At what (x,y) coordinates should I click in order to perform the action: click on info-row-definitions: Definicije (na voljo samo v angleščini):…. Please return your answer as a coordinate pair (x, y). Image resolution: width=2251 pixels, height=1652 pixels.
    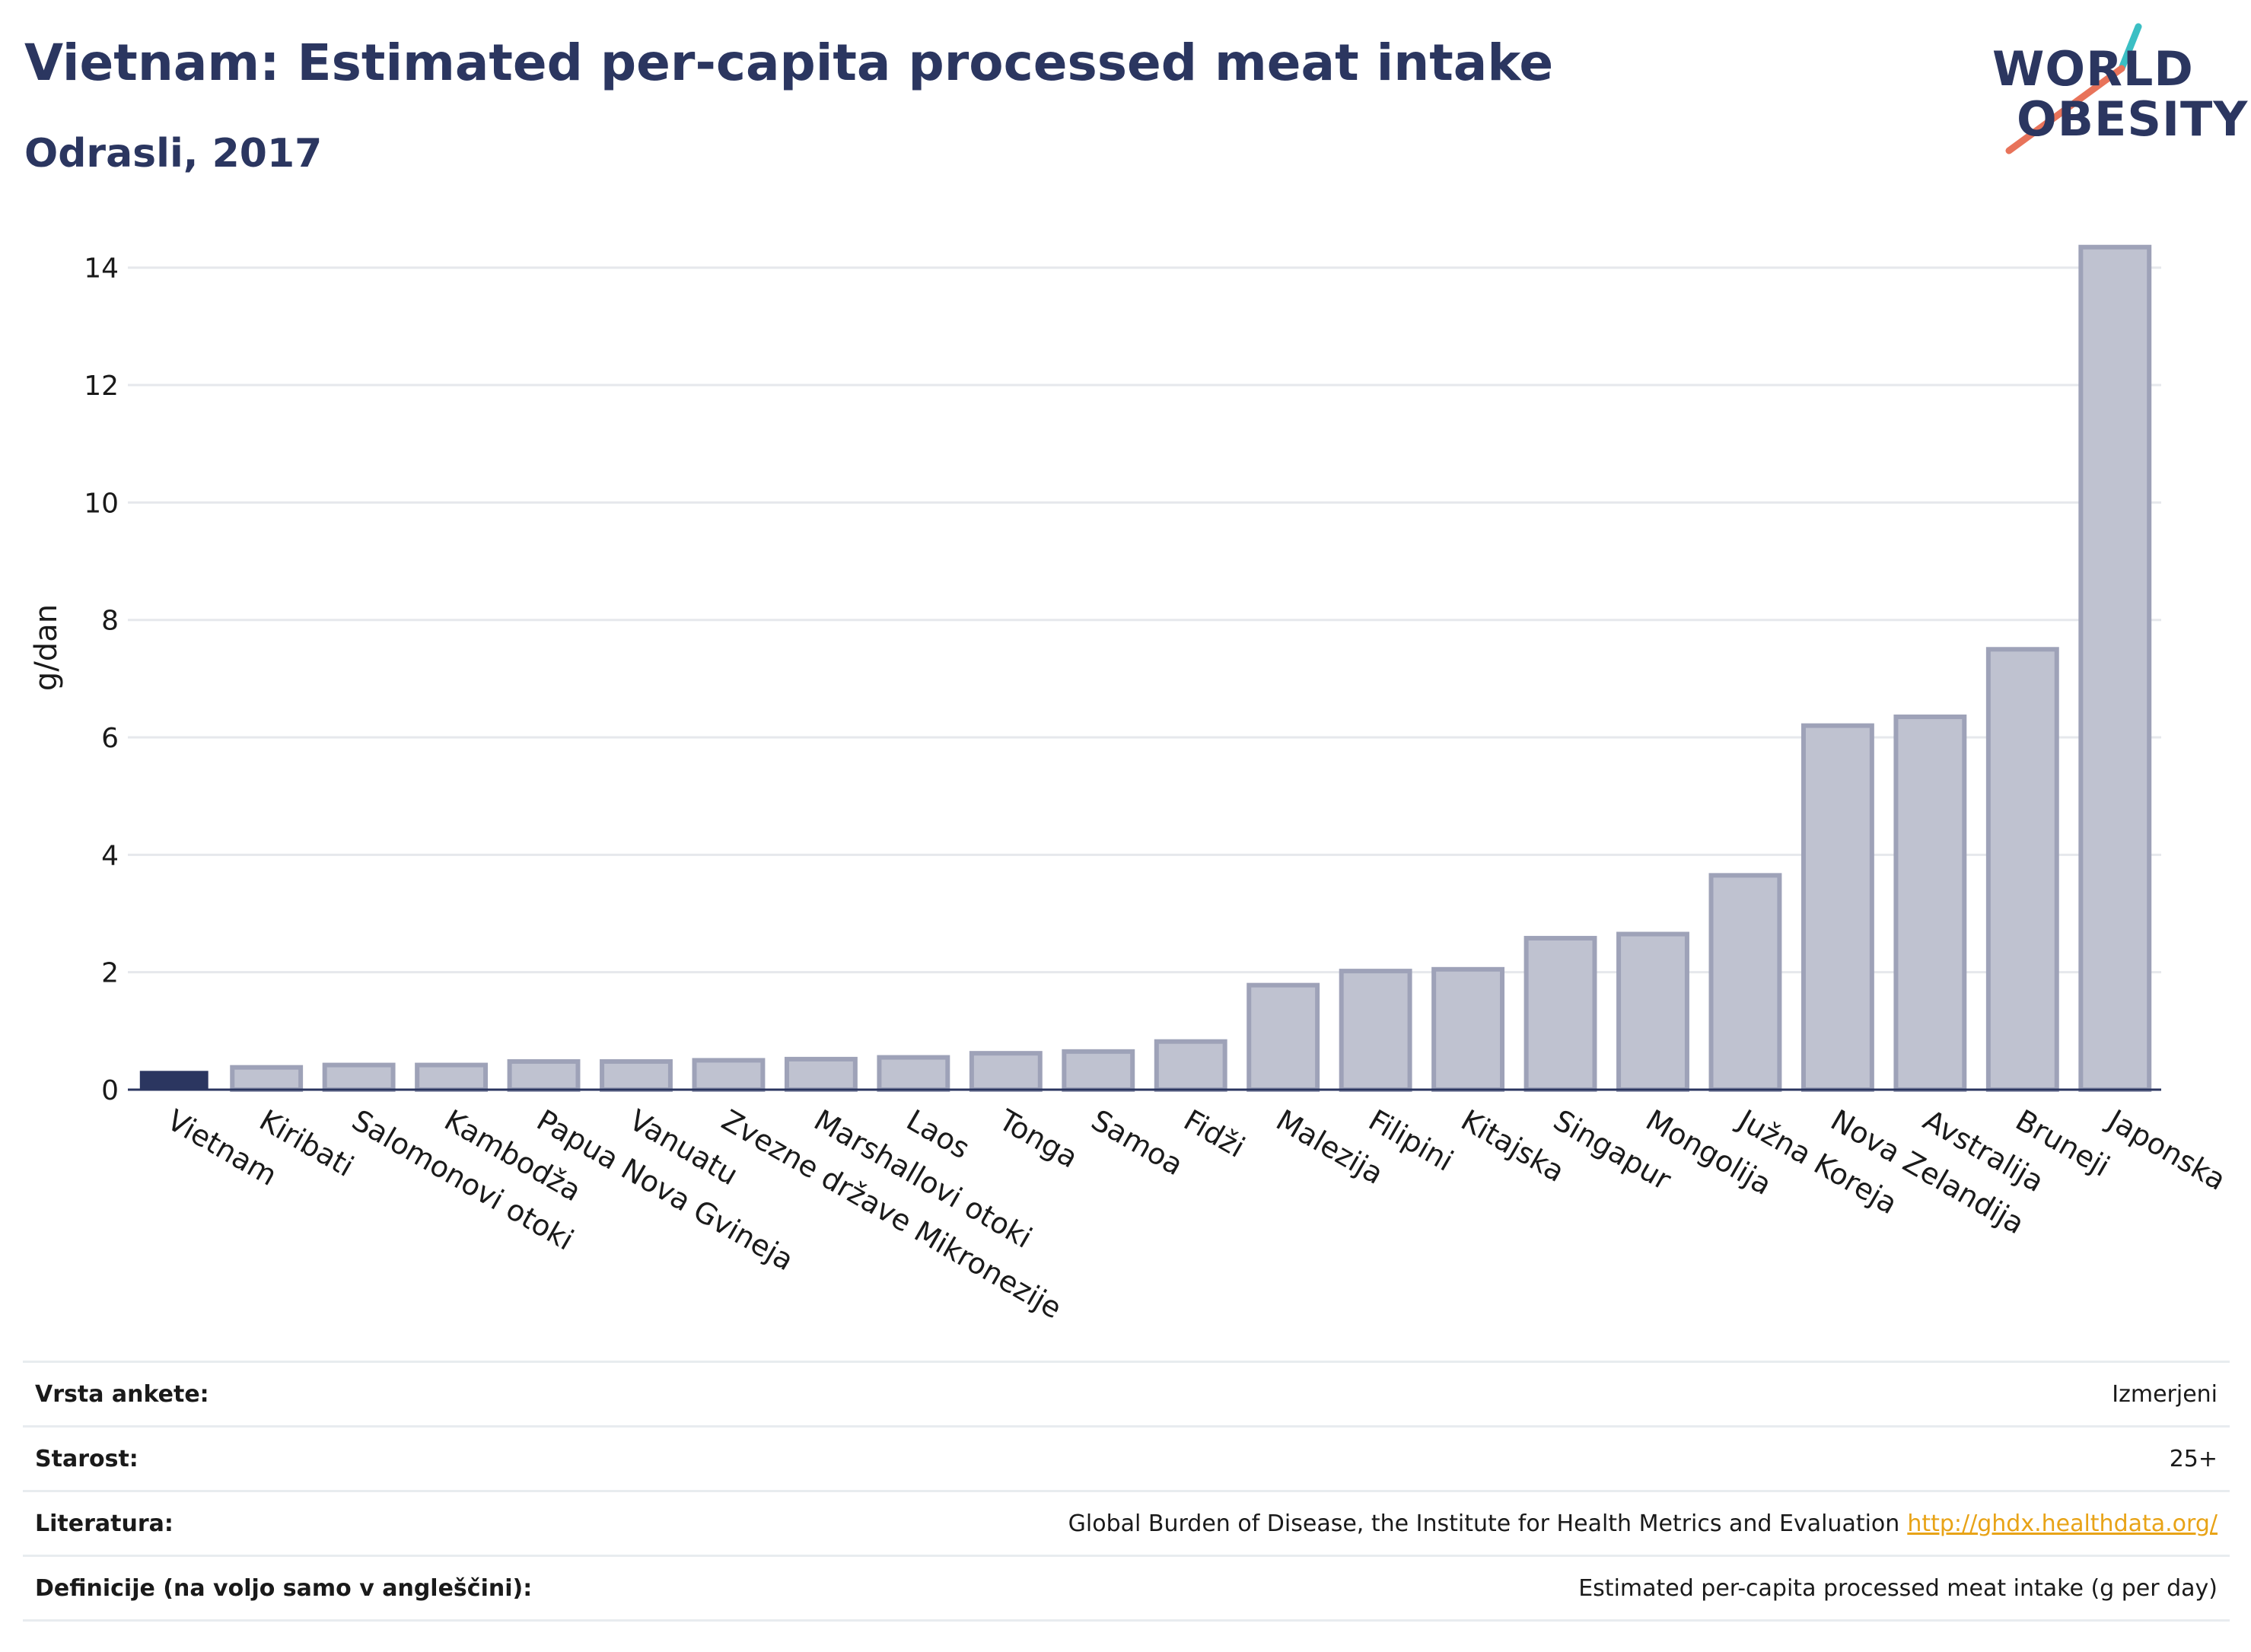
    Looking at the image, I should click on (1126, 1588).